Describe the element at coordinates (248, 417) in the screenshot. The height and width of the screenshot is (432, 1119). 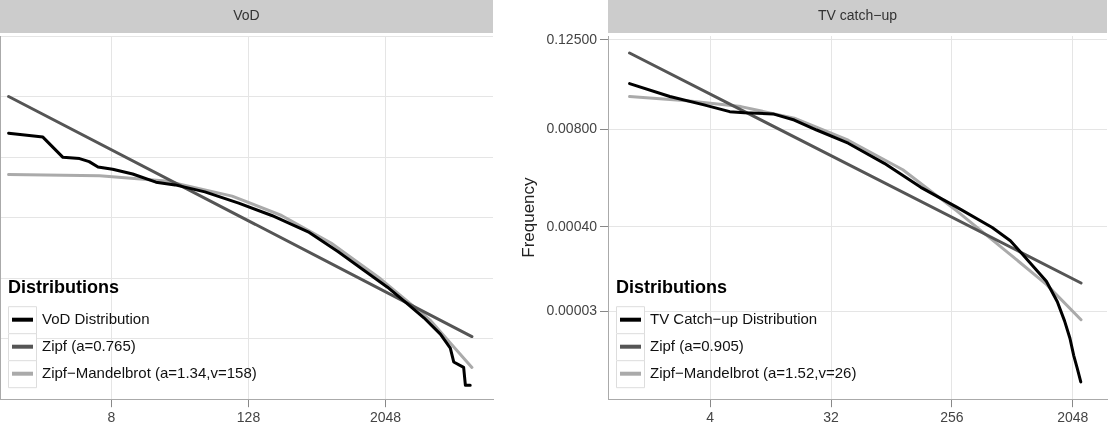
I see `x-tick-label: 128` at that location.